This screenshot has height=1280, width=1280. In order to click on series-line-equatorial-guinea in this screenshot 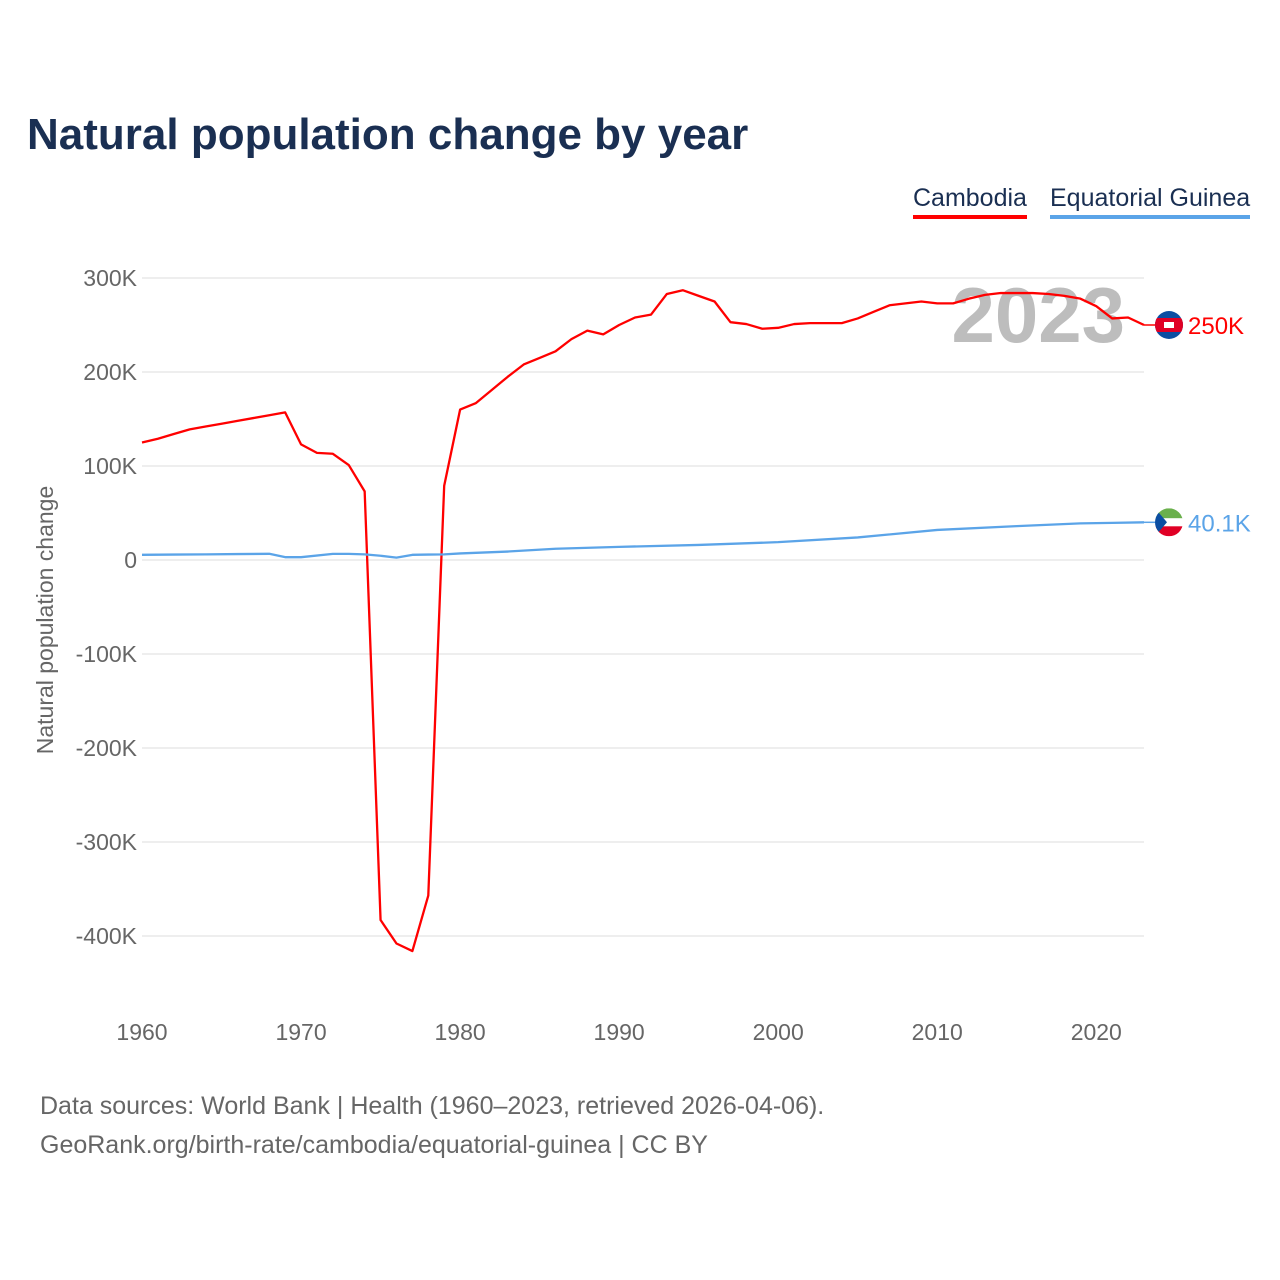, I will do `click(643, 540)`.